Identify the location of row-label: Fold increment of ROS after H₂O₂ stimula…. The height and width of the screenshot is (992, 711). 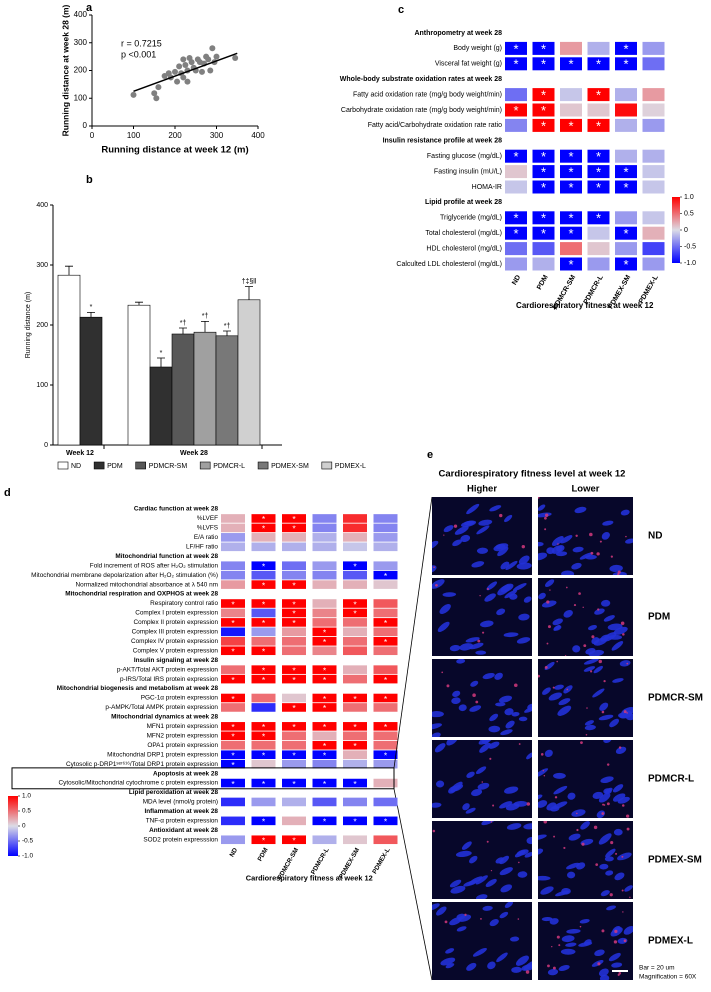
(154, 565).